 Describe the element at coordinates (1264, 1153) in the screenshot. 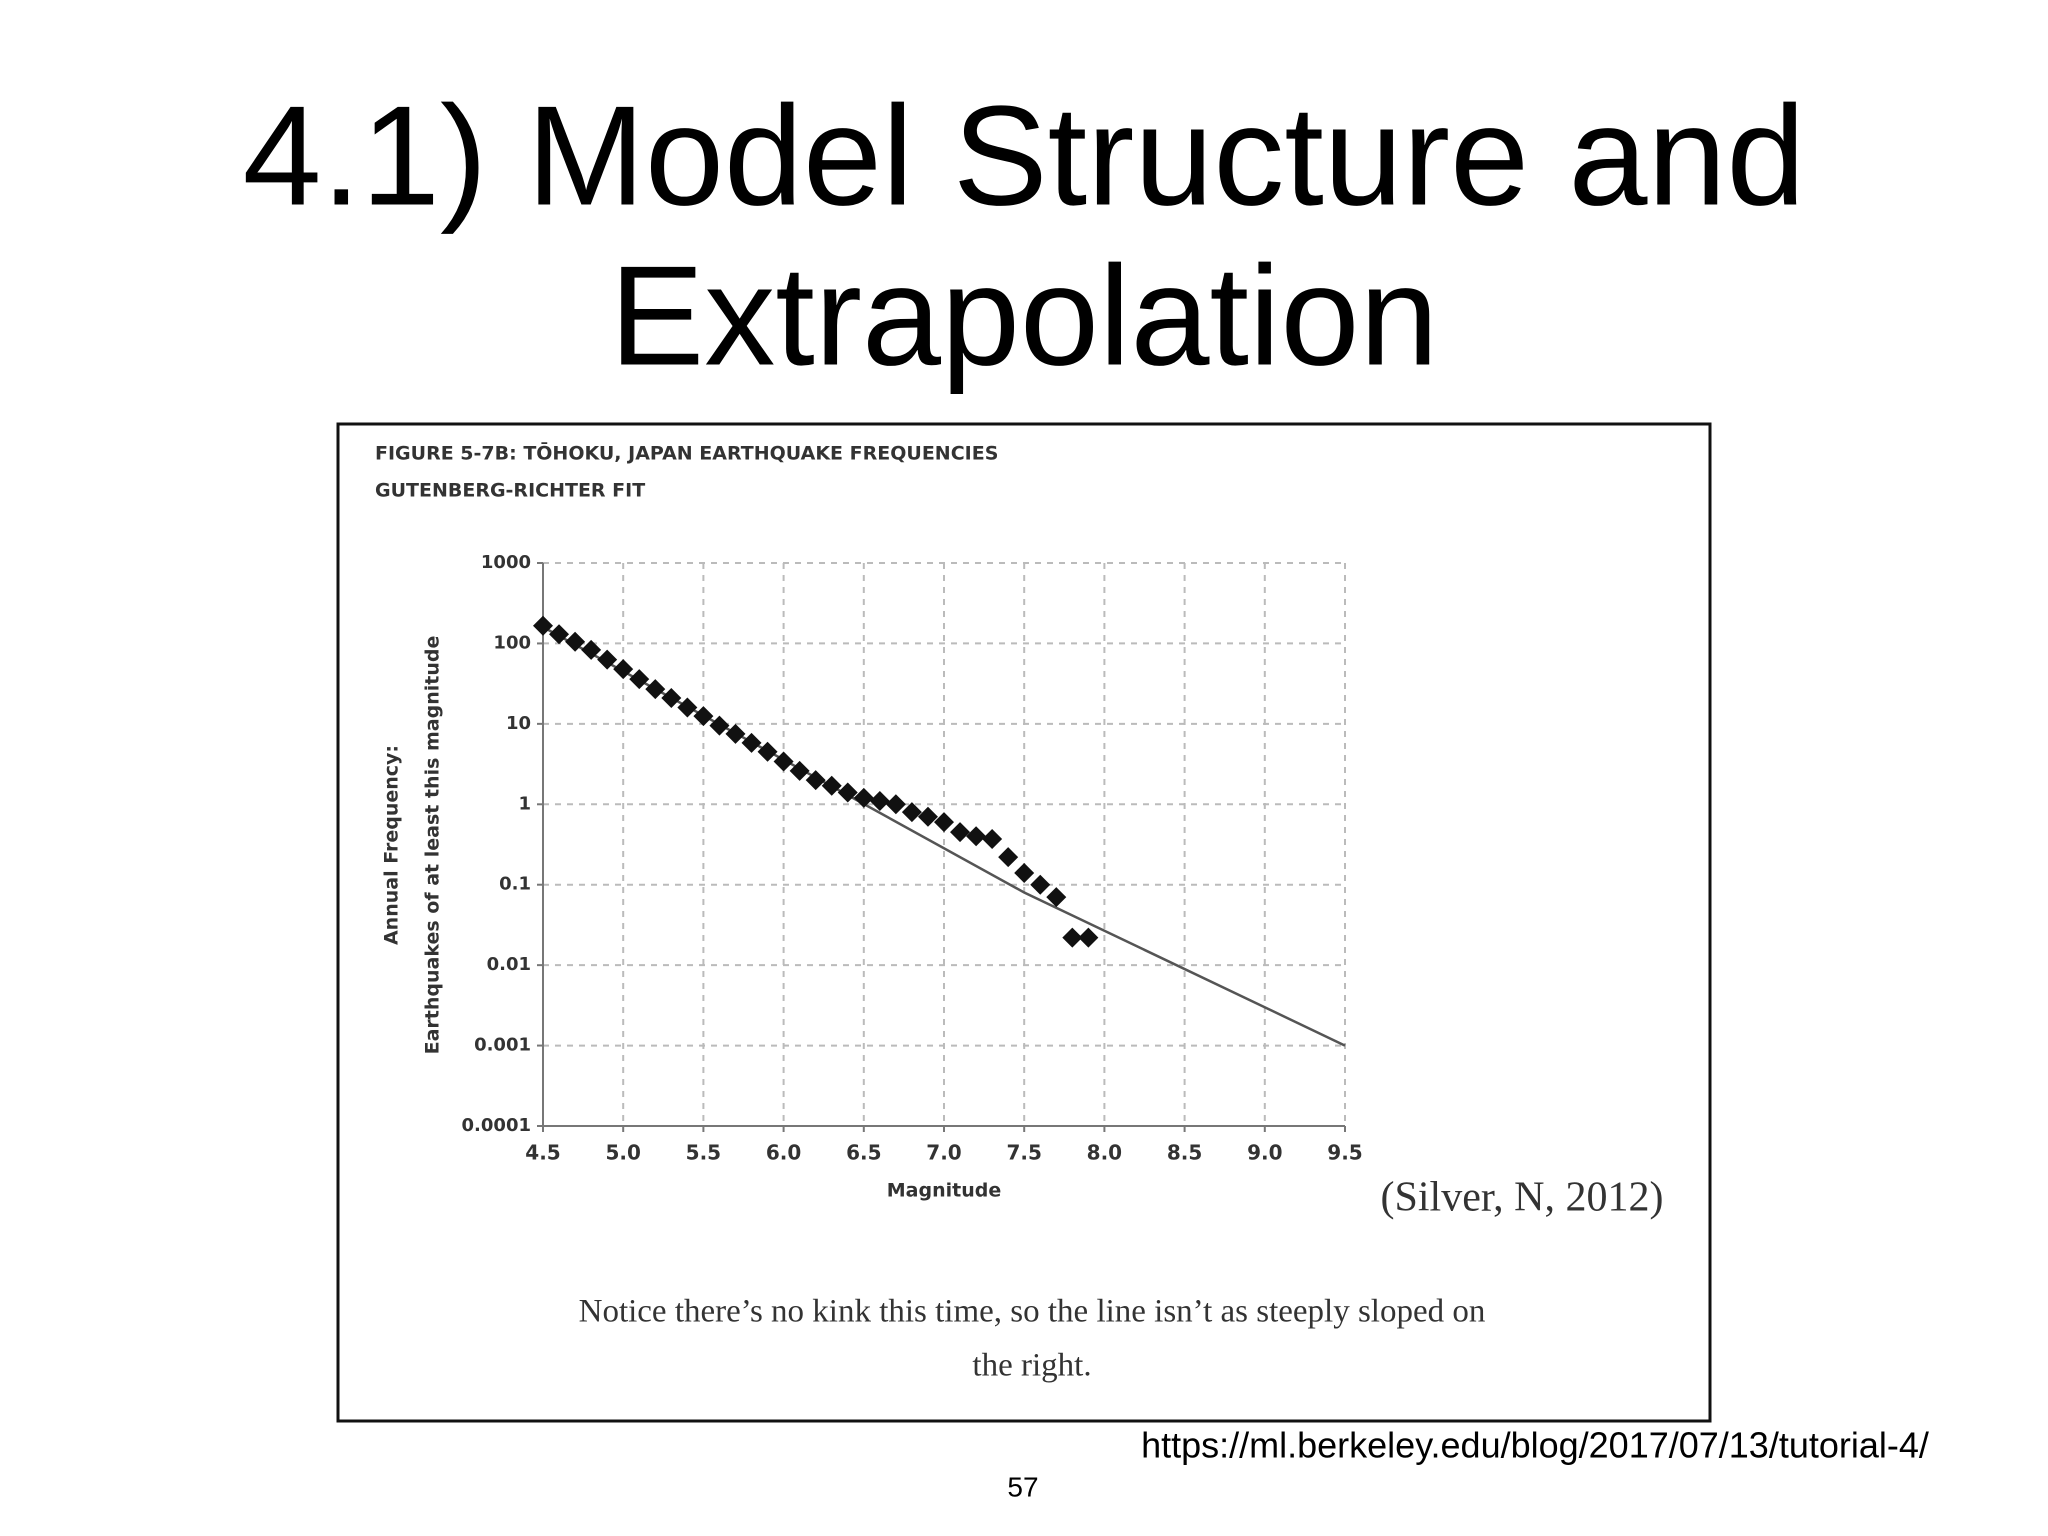

I see `x-tick-label: 9.0` at that location.